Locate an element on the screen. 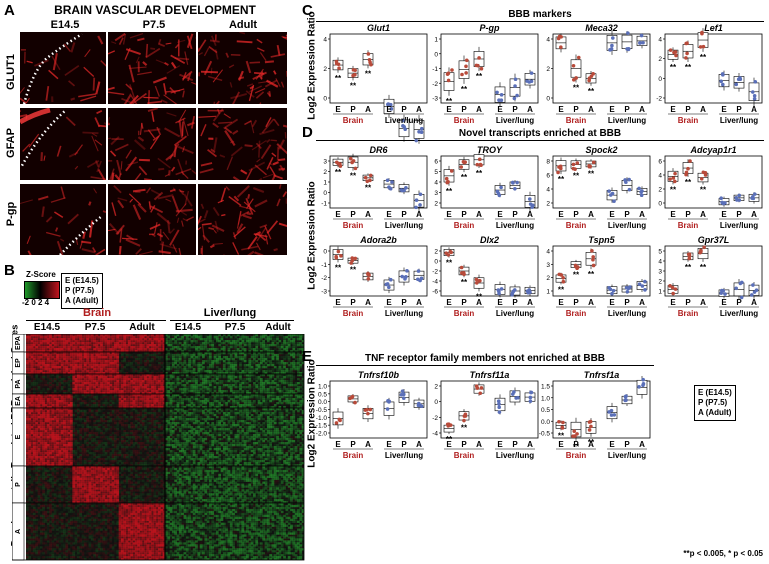 The image size is (769, 564). tick-label: -2 is located at coordinates (435, 84).